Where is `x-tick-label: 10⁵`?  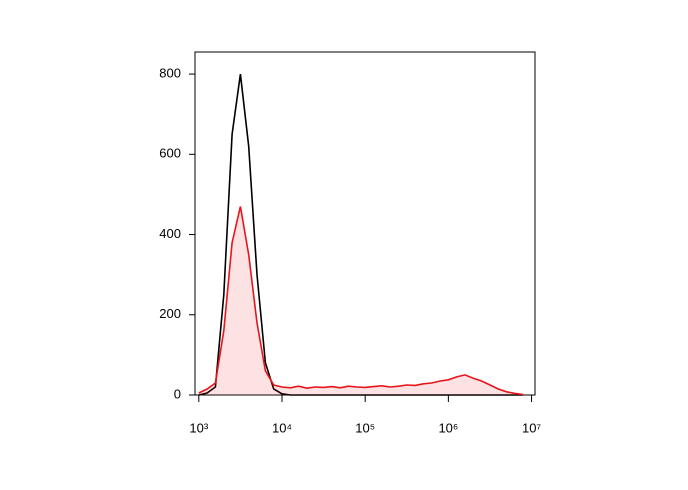
x-tick-label: 10⁵ is located at coordinates (365, 427).